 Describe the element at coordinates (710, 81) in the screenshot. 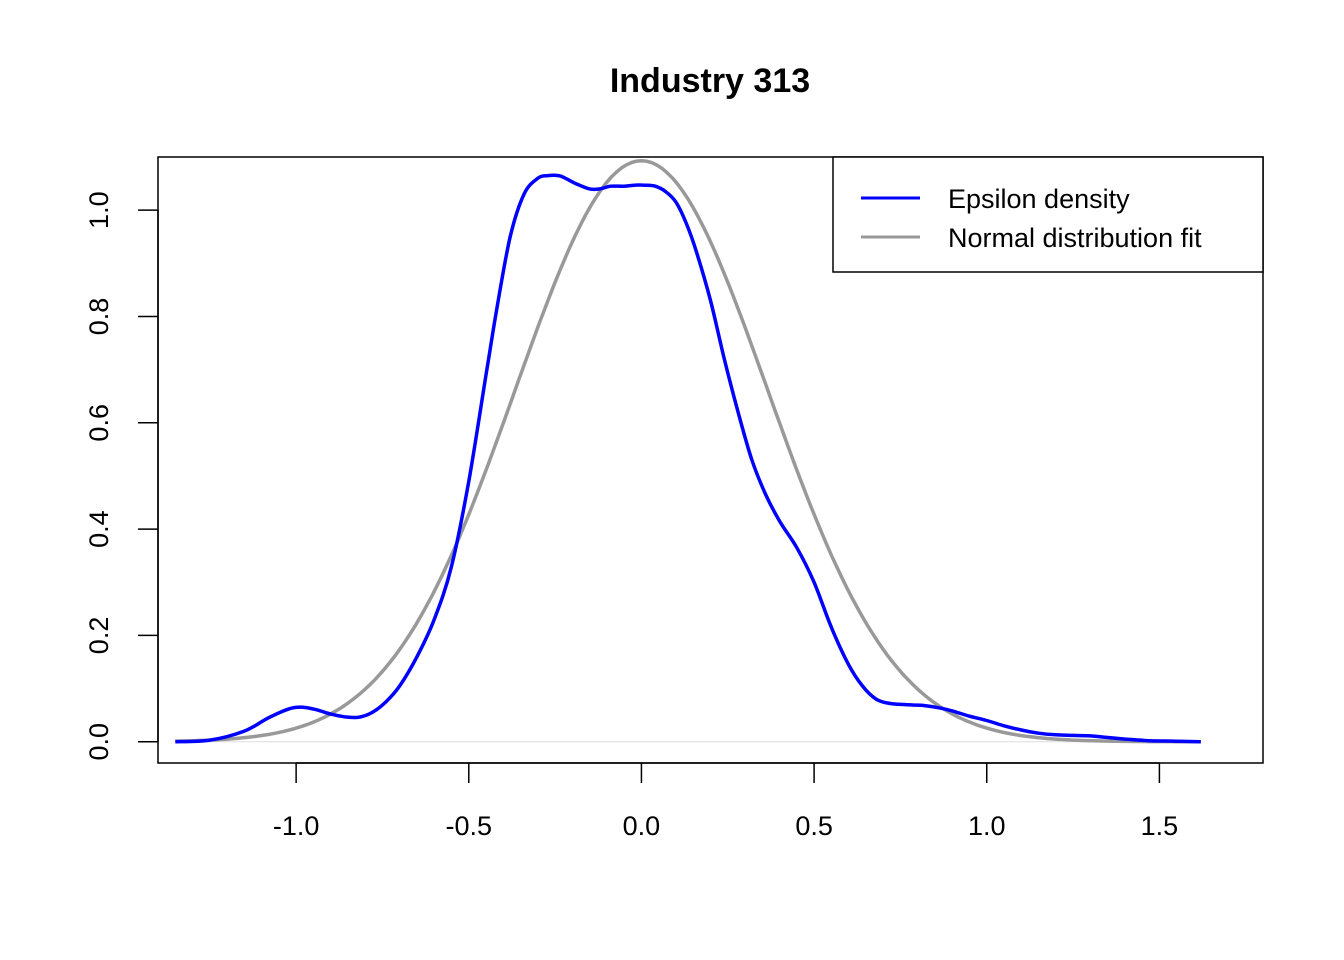

I see `chart-title: Industry 313` at that location.